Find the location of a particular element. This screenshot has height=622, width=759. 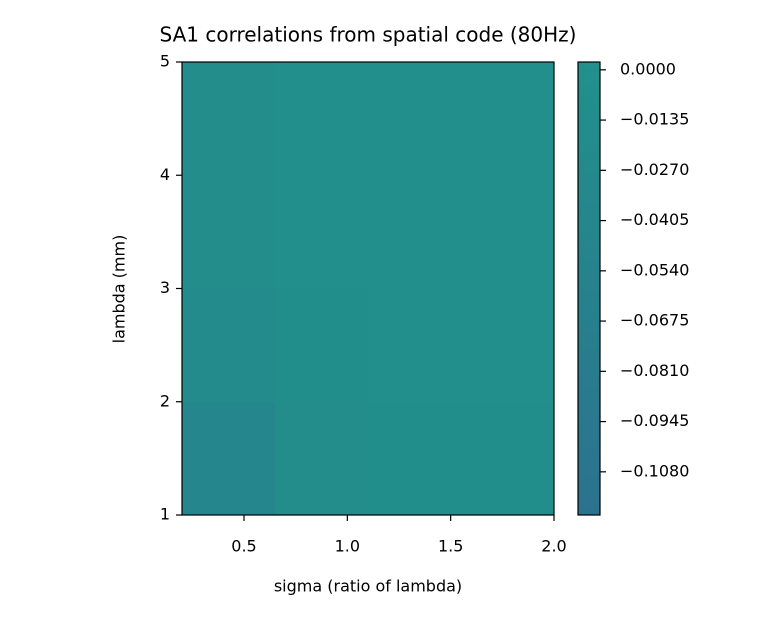

colorbar-tick-label: −0.0135 is located at coordinates (654, 119).